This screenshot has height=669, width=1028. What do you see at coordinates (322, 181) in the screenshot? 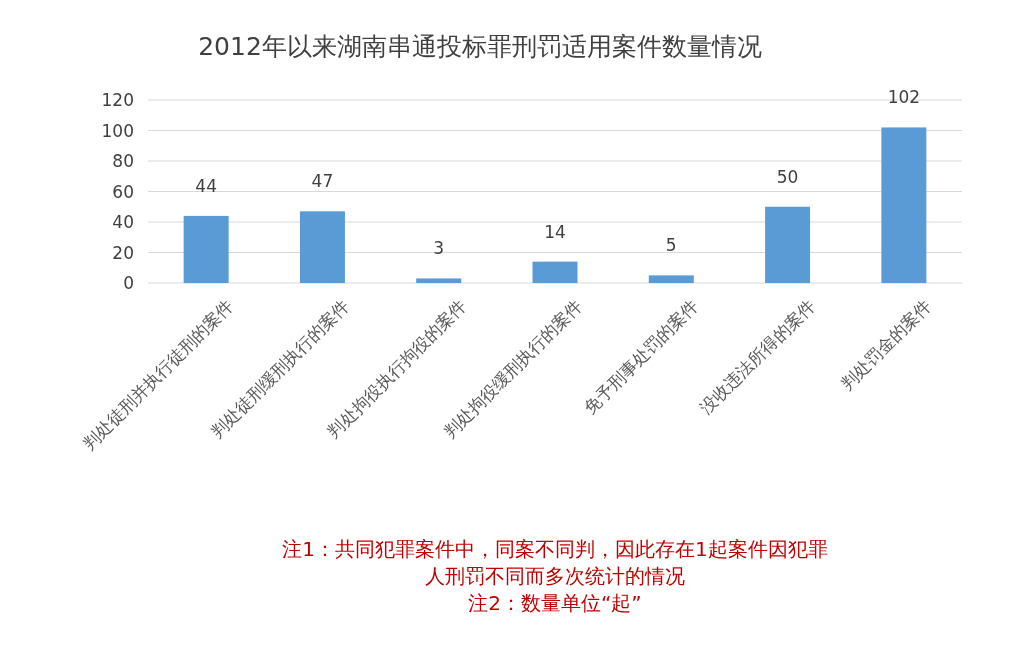
I see `data-label: 47` at bounding box center [322, 181].